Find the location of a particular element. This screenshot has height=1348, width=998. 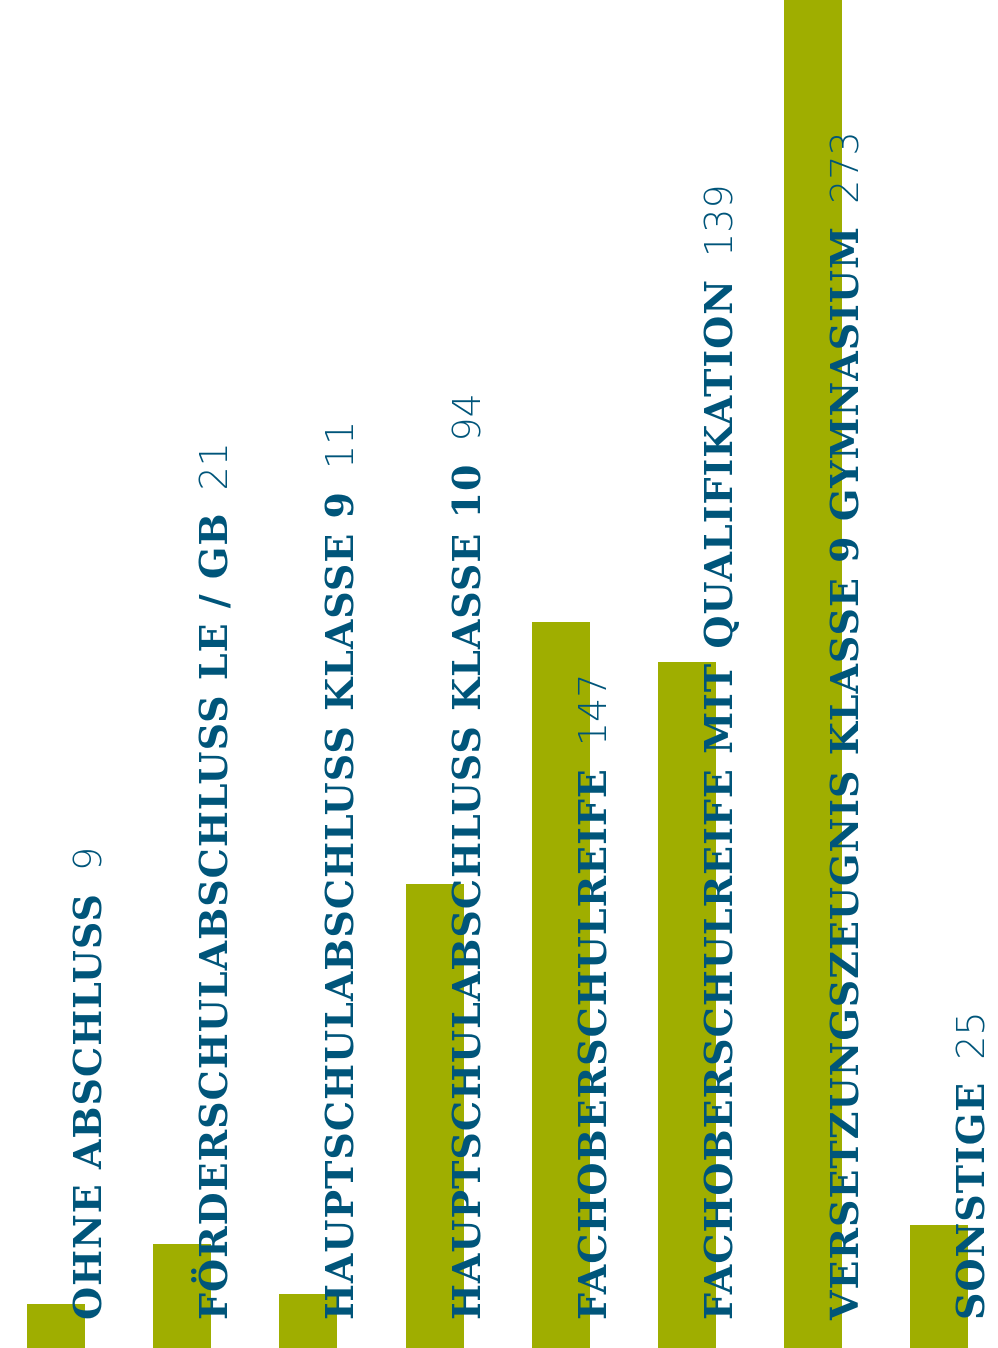

category-label: FACHOBERSCHULREIFE is located at coordinates (592, 1044).